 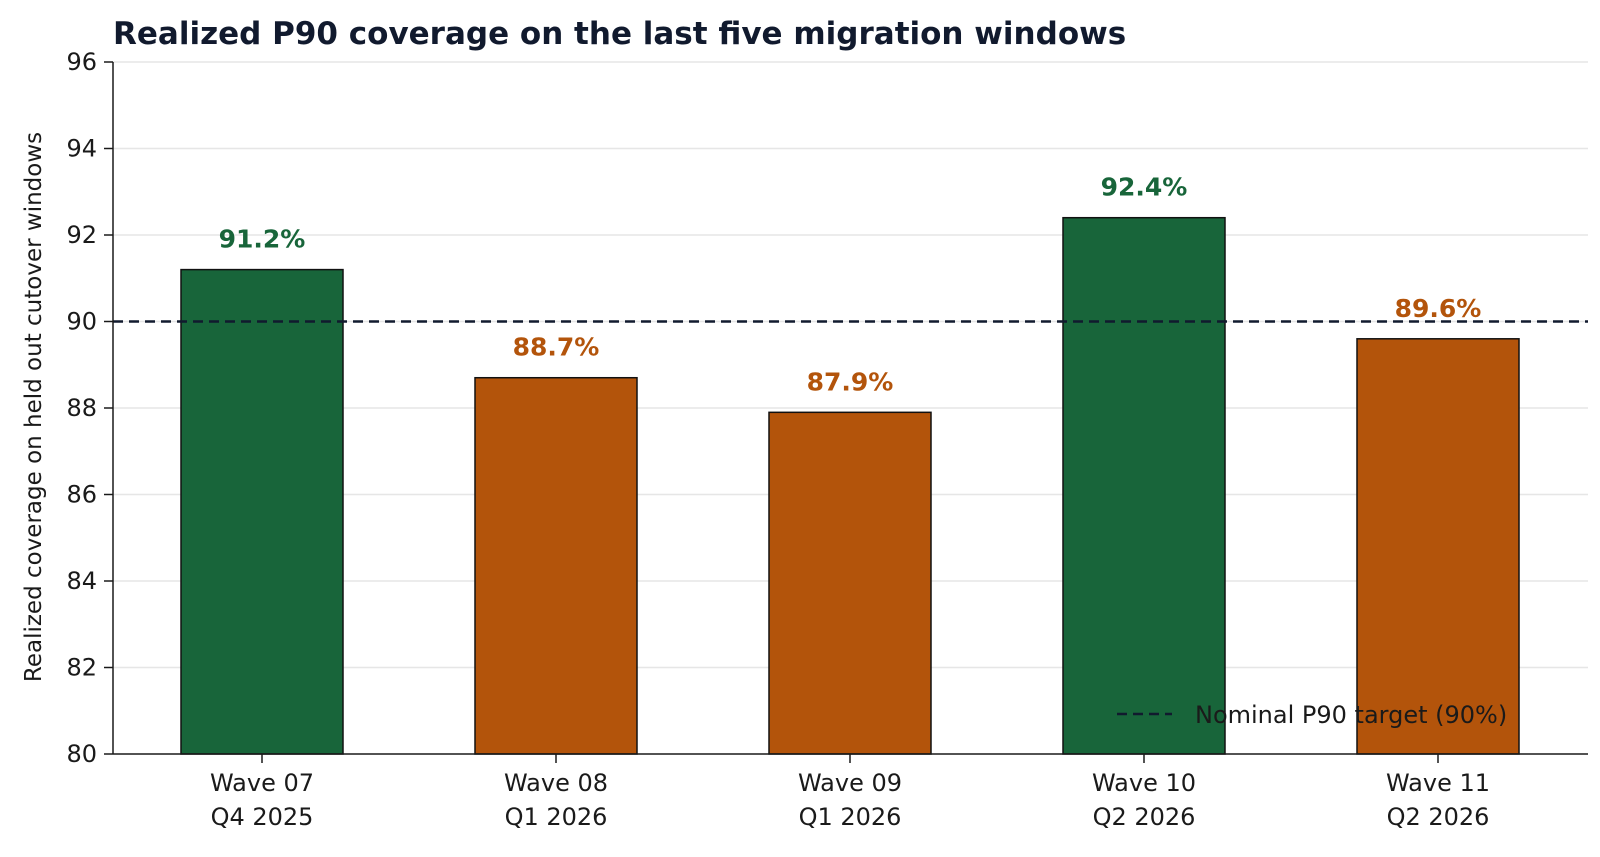 I want to click on y-tick-label: 88, so click(x=81, y=408).